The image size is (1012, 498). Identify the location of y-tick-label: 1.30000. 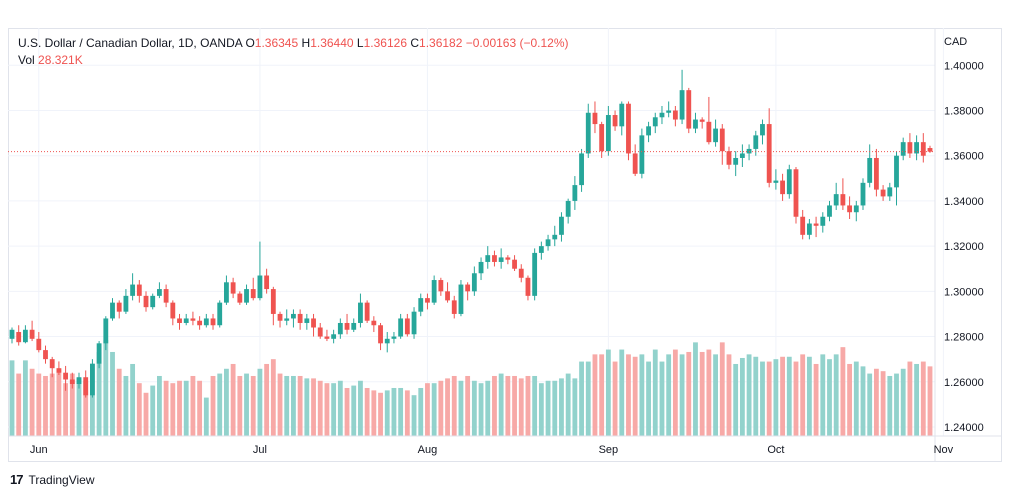
(964, 292).